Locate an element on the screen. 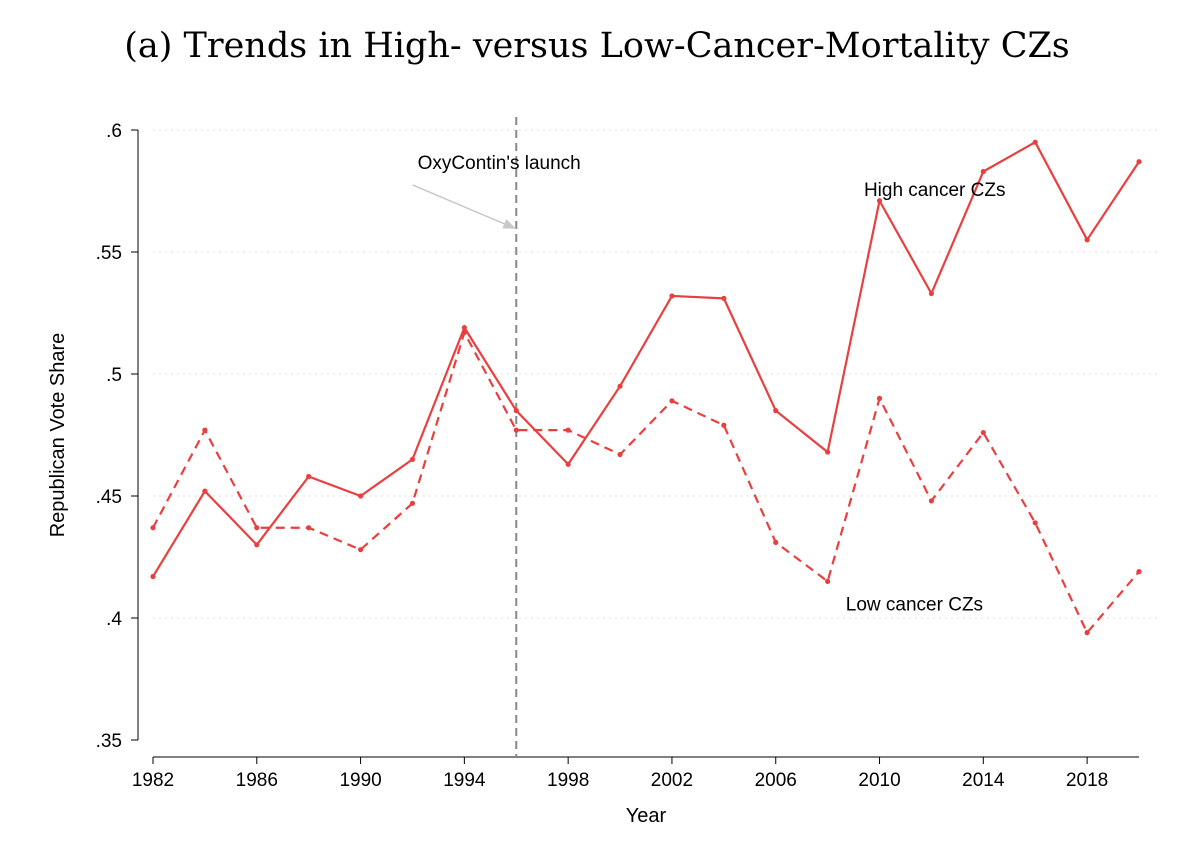 This screenshot has height=860, width=1194. x-tick-label: 2014 is located at coordinates (983, 780).